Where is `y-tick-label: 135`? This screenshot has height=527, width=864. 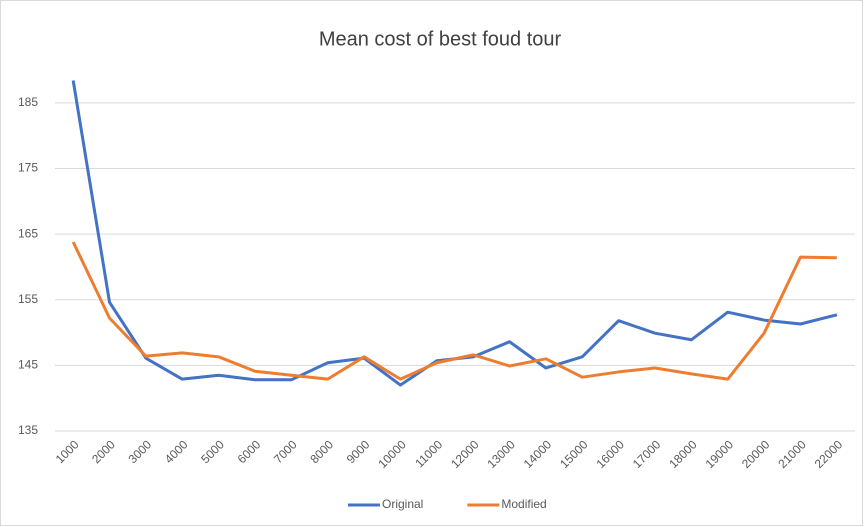
y-tick-label: 135 is located at coordinates (28, 430).